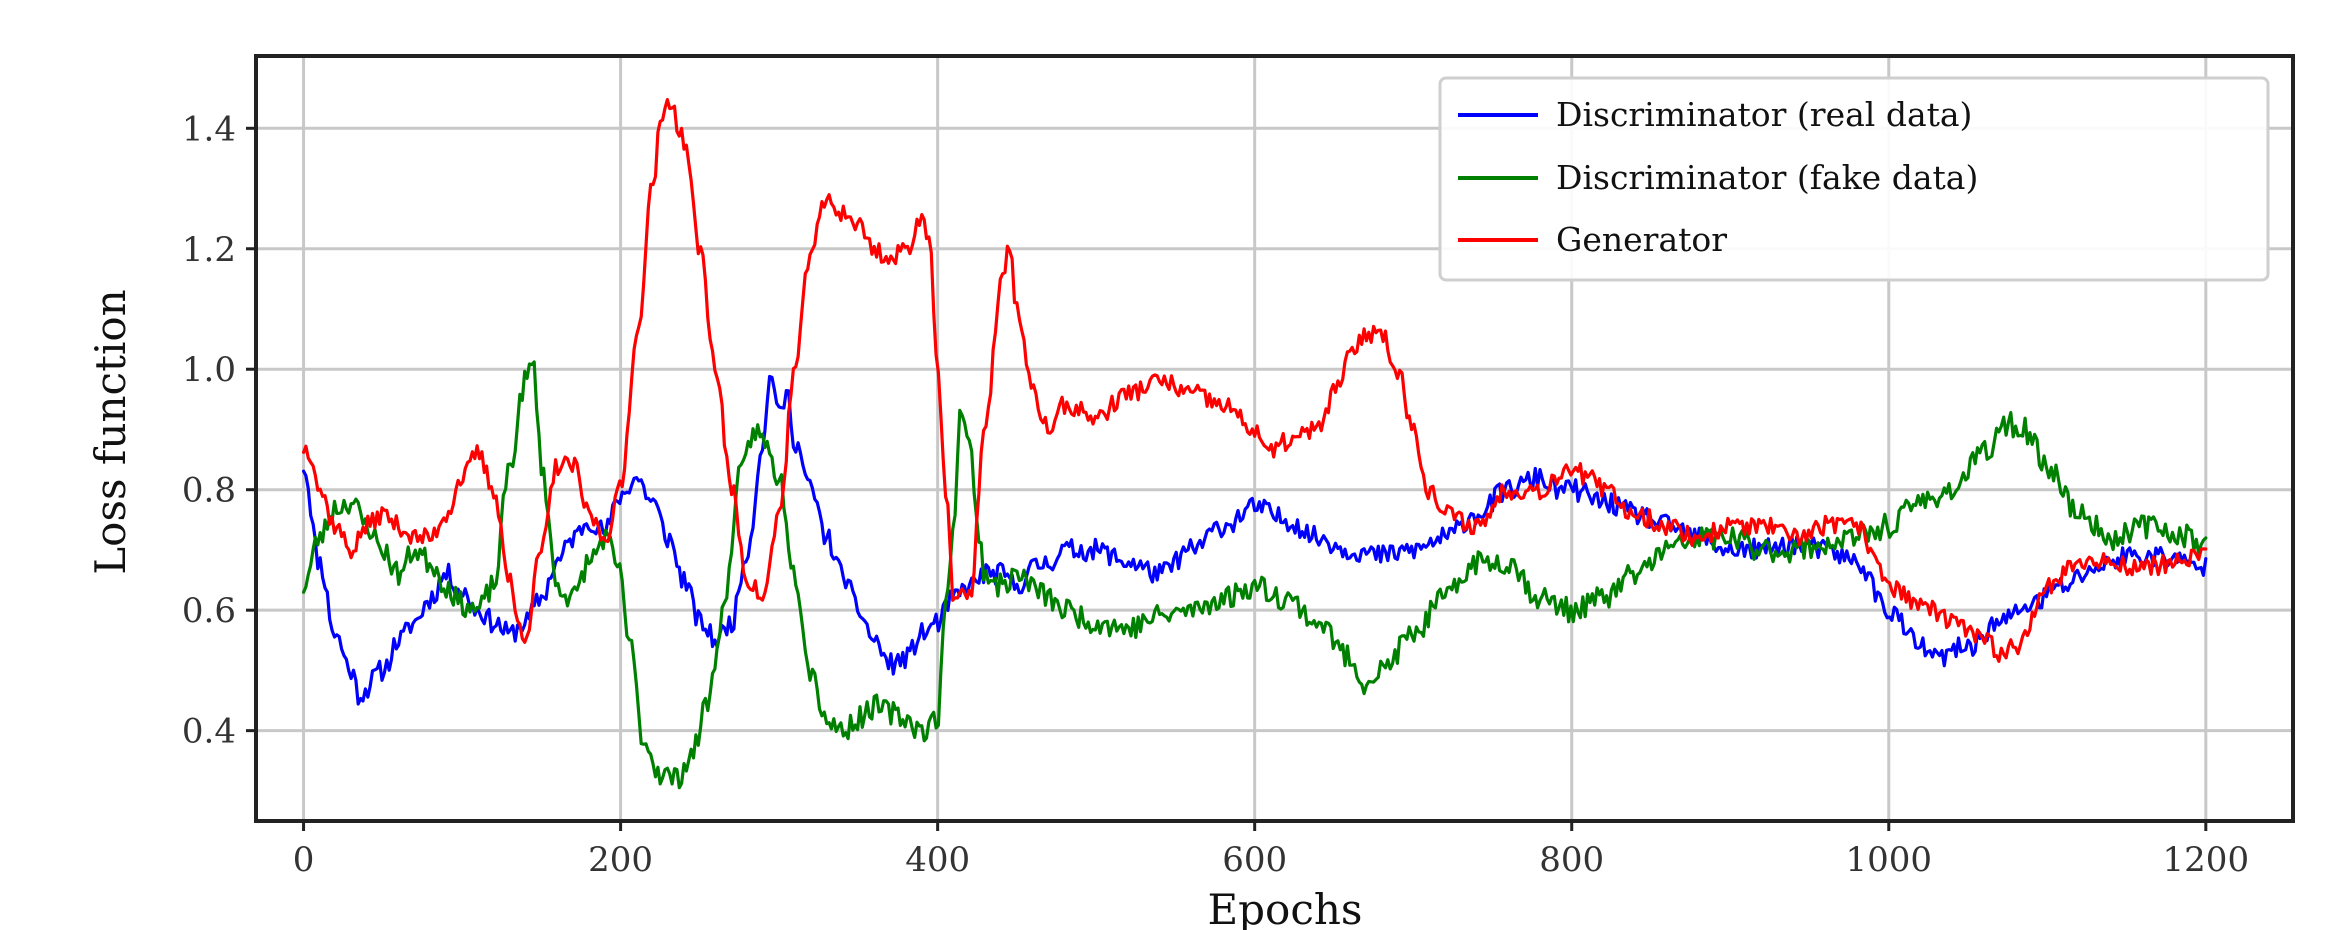 The width and height of the screenshot is (2339, 930). Describe the element at coordinates (620, 860) in the screenshot. I see `x-tick-label: 200` at that location.